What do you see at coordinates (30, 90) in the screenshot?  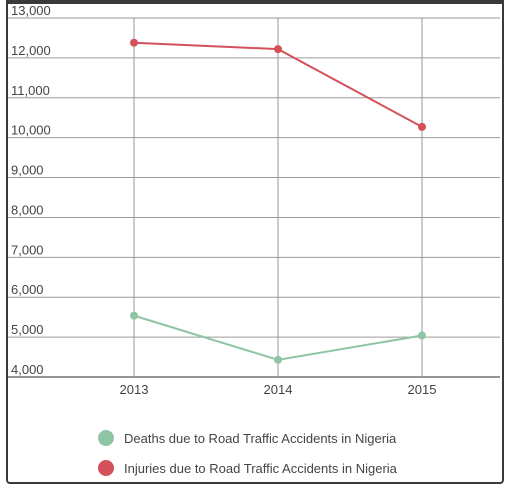 I see `y-tick-label: 11,000` at bounding box center [30, 90].